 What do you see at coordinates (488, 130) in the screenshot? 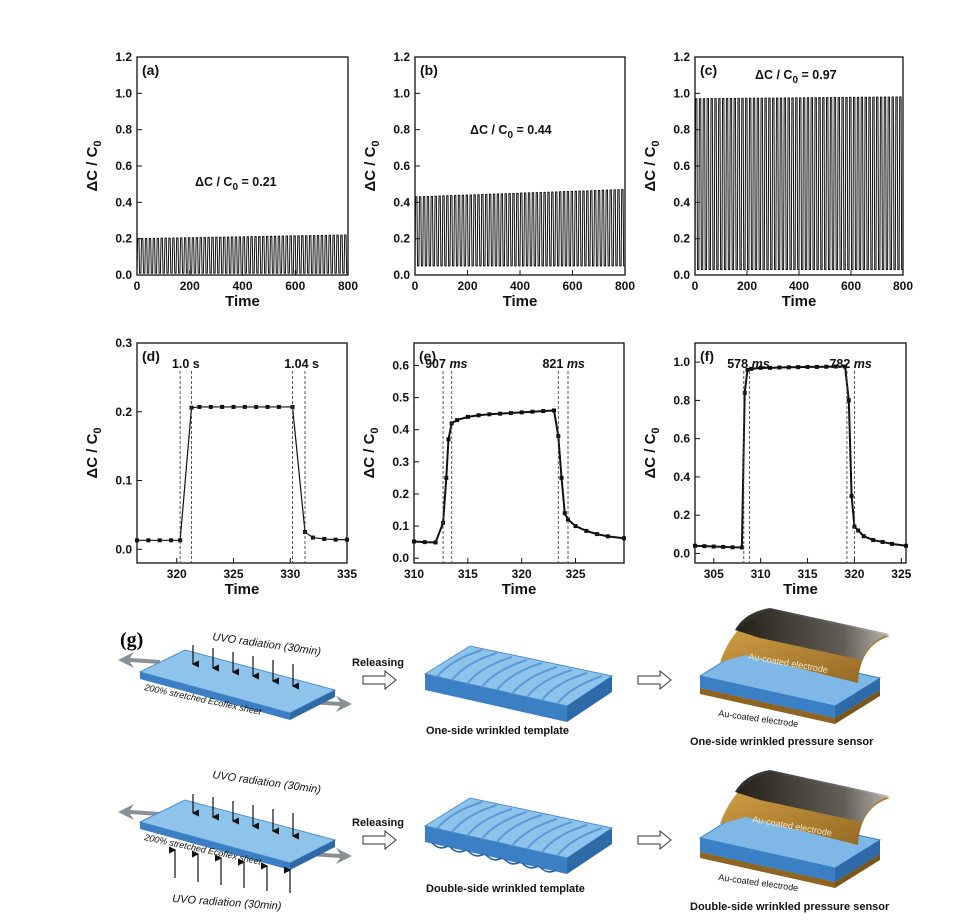
I see `annotation-main: ΔC / C` at bounding box center [488, 130].